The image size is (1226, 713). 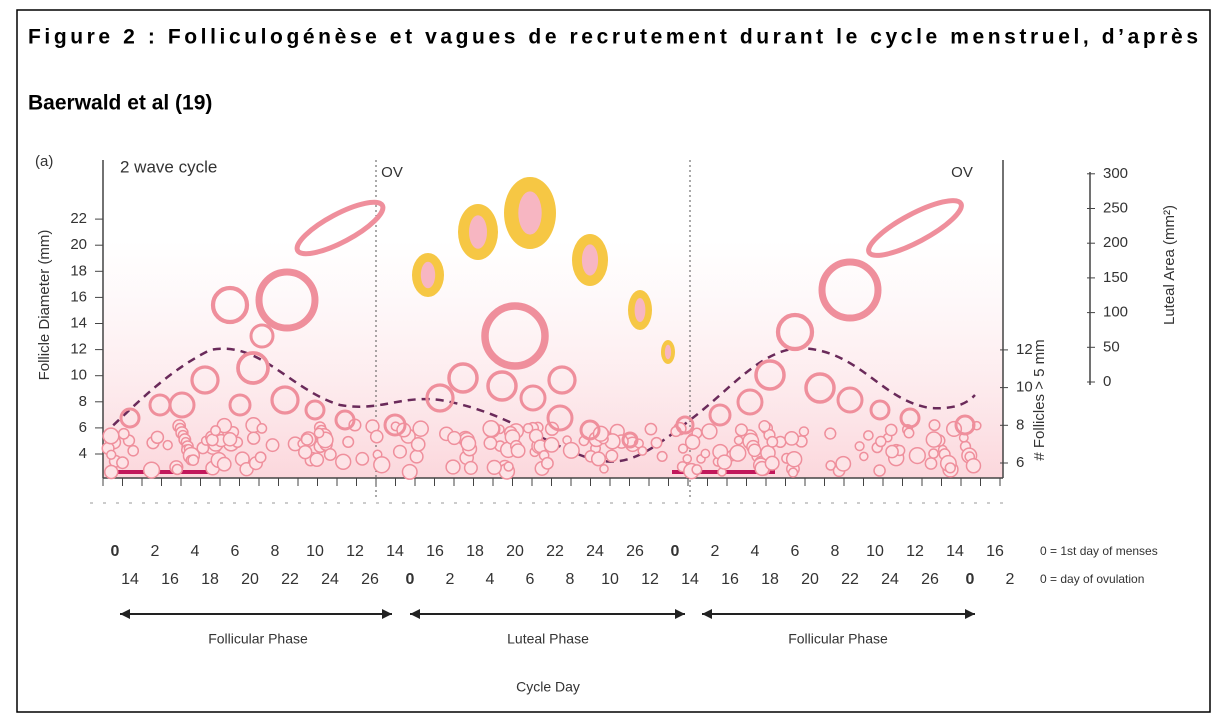 What do you see at coordinates (78, 296) in the screenshot?
I see `tick-label: 16` at bounding box center [78, 296].